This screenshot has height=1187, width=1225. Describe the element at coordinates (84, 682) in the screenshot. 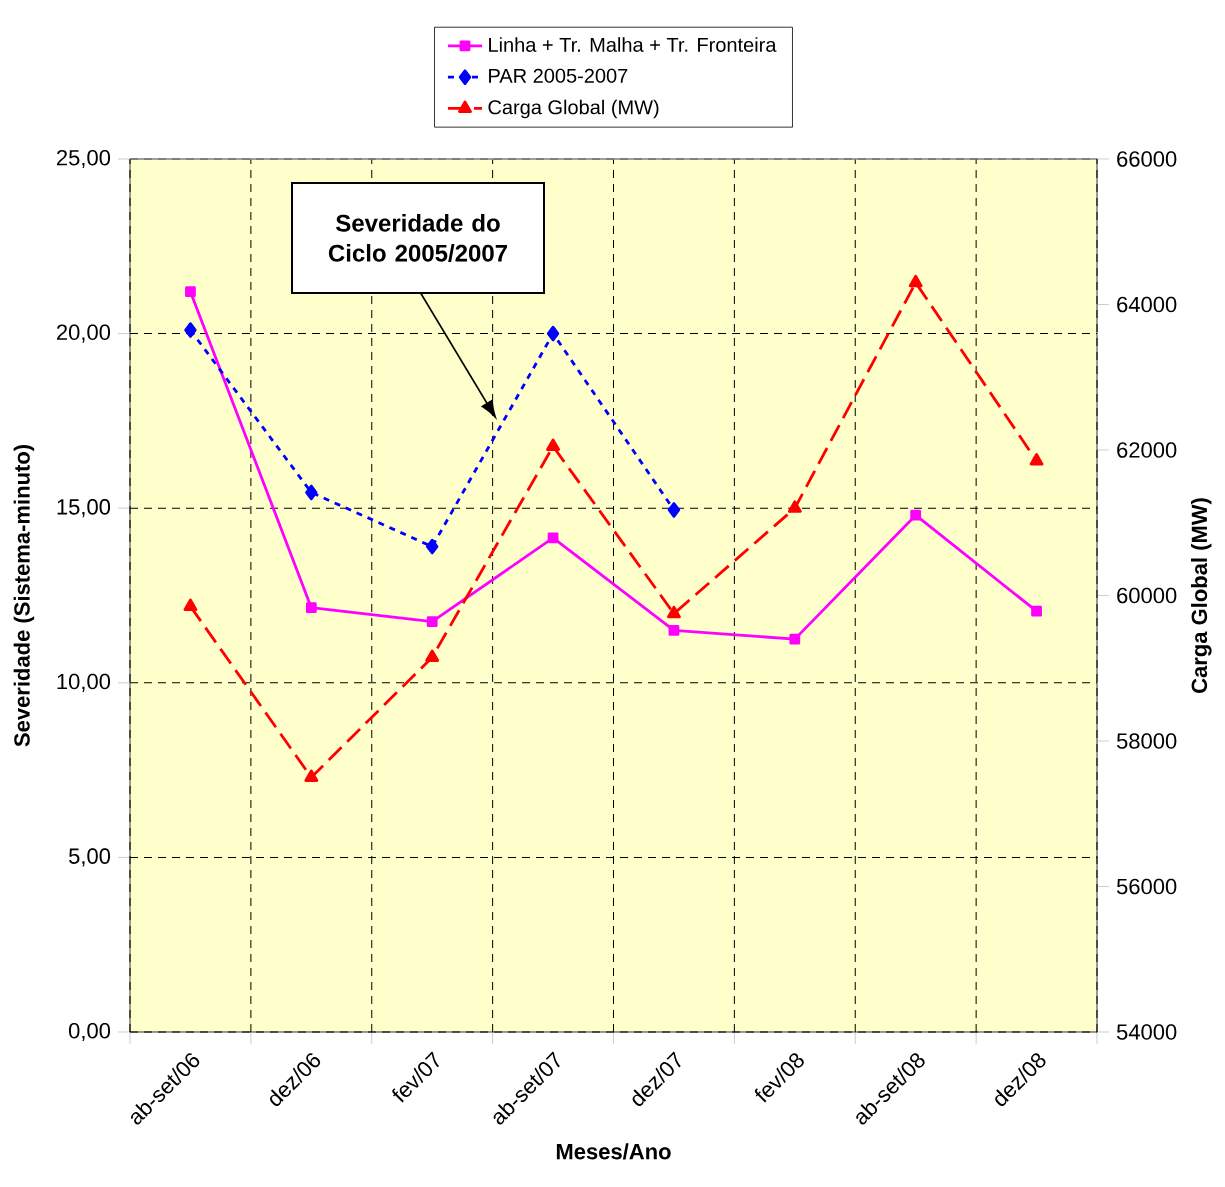

I see `y-tick-label: 10,00` at that location.